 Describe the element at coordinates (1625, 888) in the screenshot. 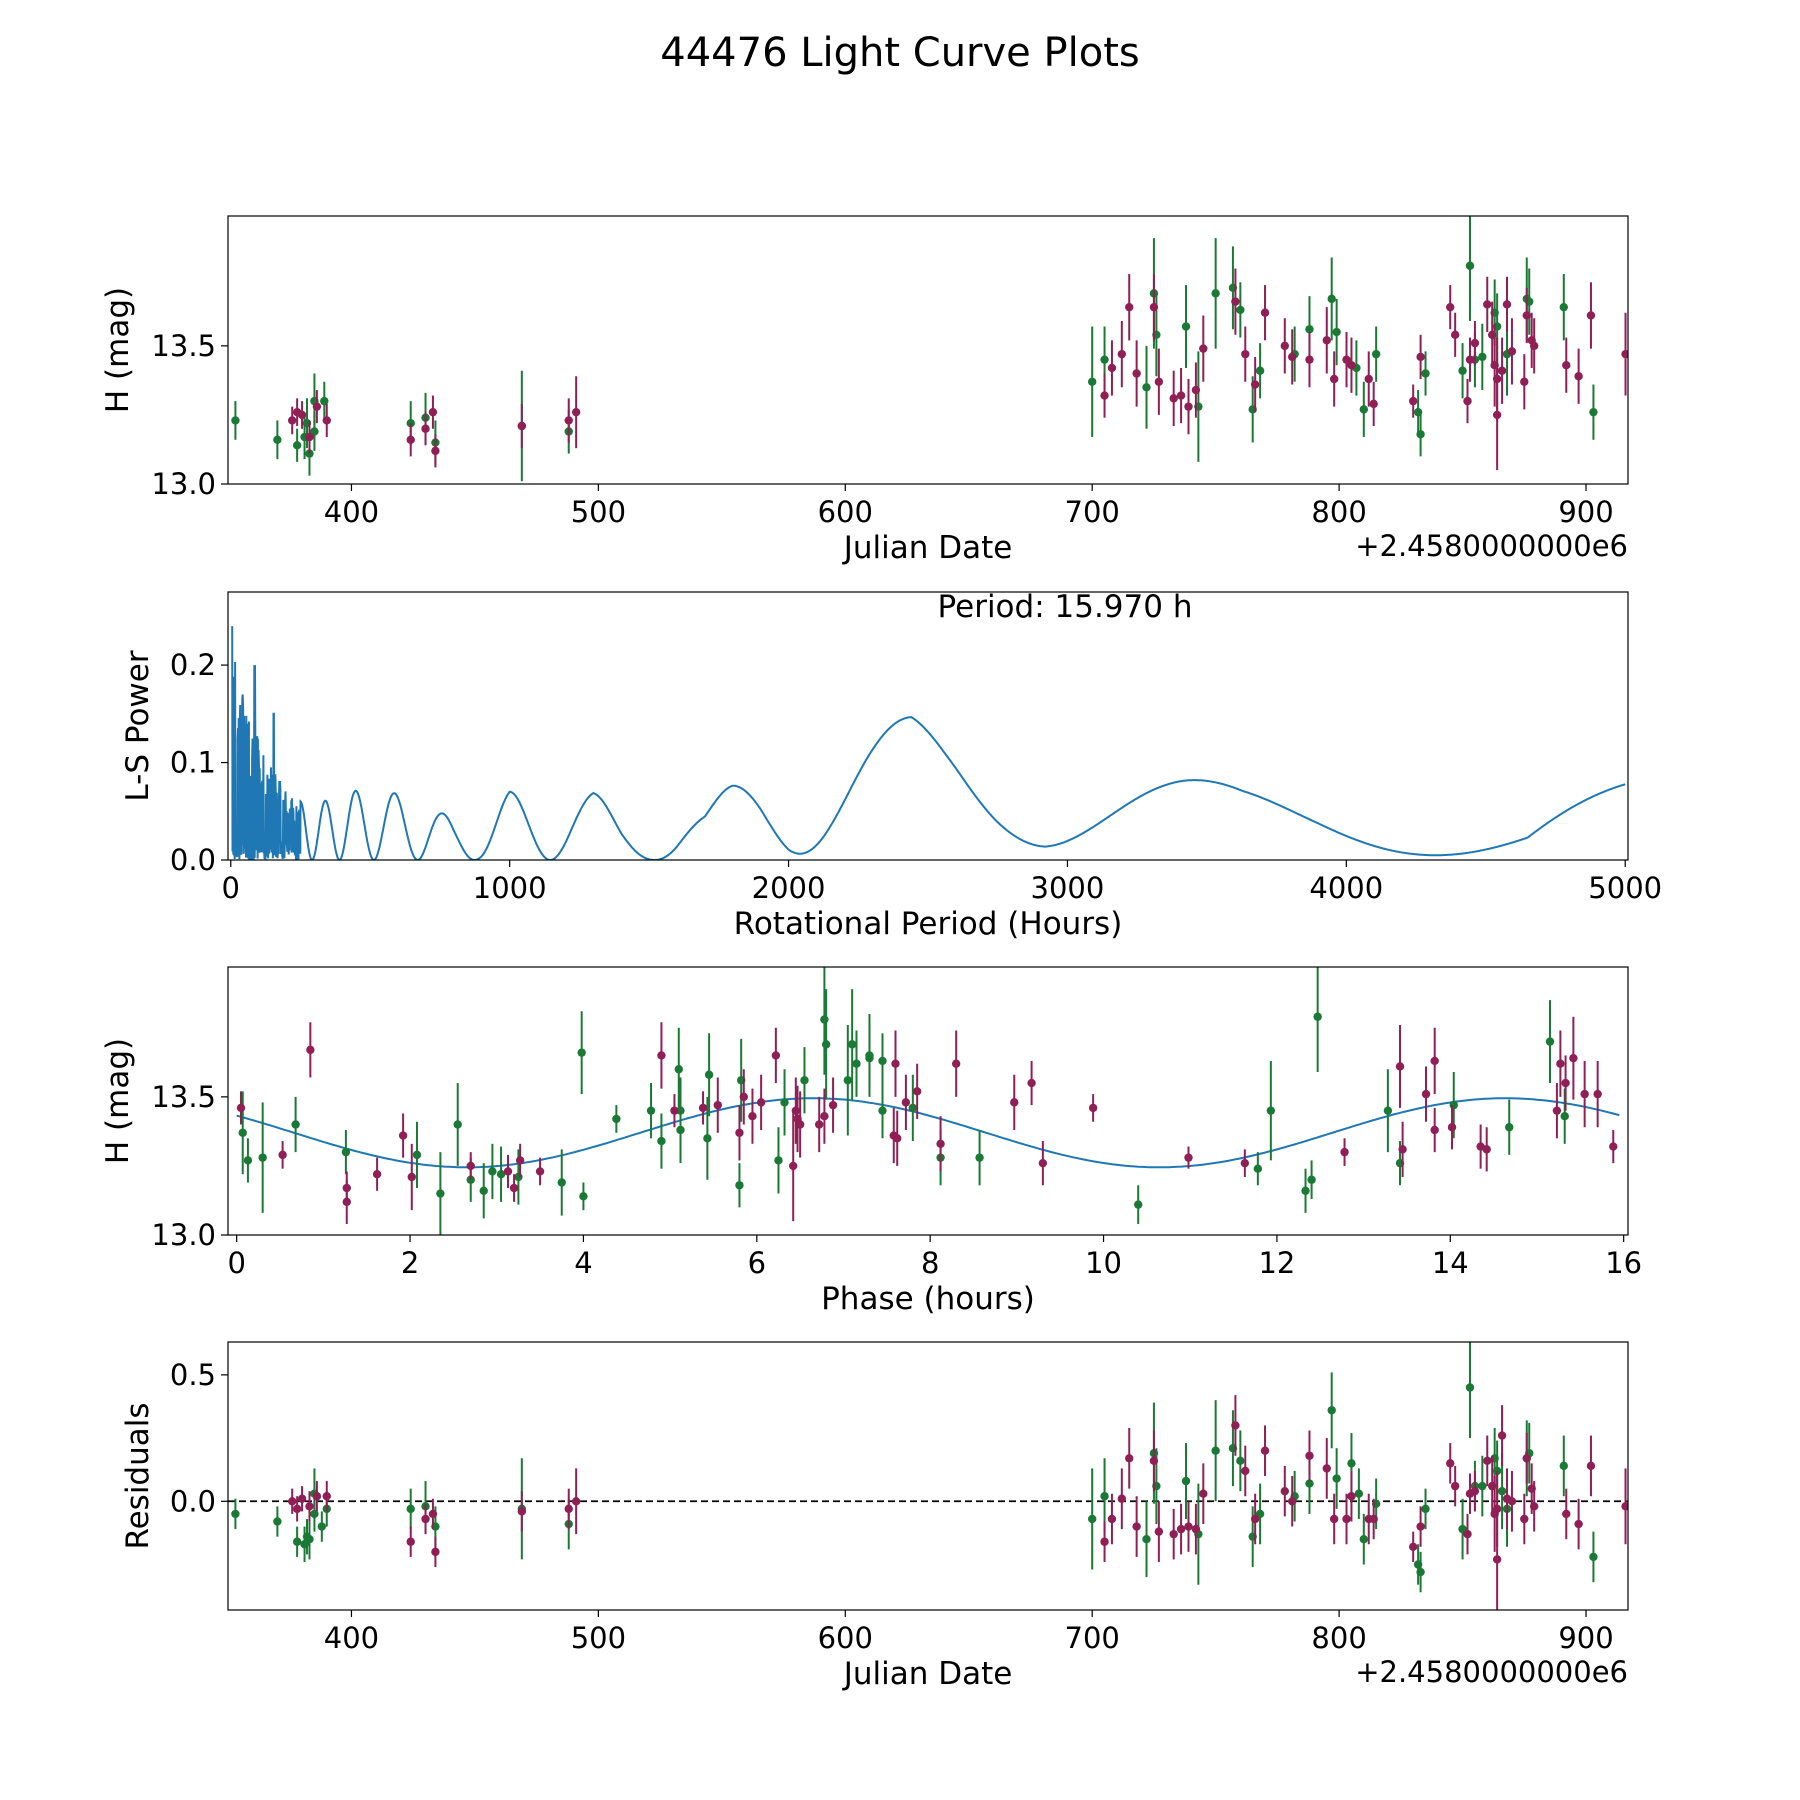

I see `x-tick-label: 5000` at that location.